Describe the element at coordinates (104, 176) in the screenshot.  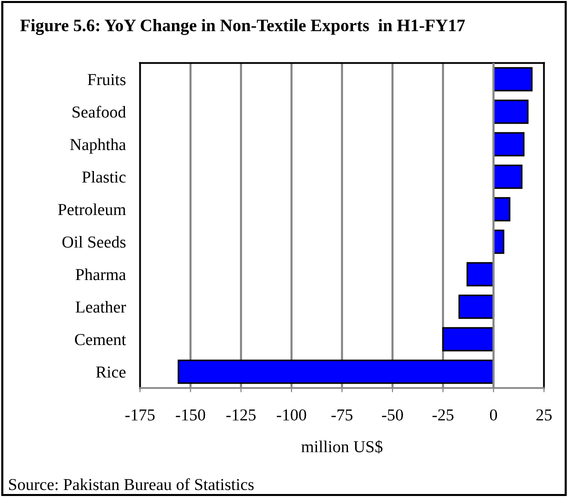
I see `y-tick-label: Plastic` at that location.